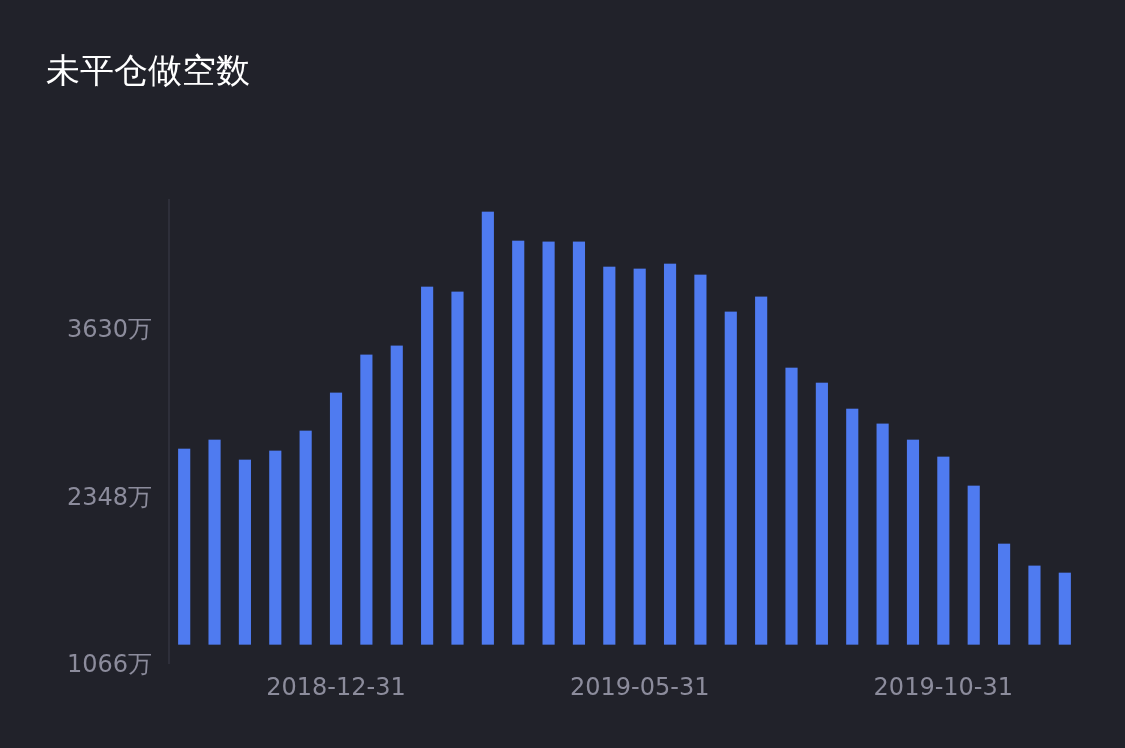 This screenshot has width=1125, height=748. Describe the element at coordinates (109, 329) in the screenshot. I see `y-tick-label: 3630万` at that location.